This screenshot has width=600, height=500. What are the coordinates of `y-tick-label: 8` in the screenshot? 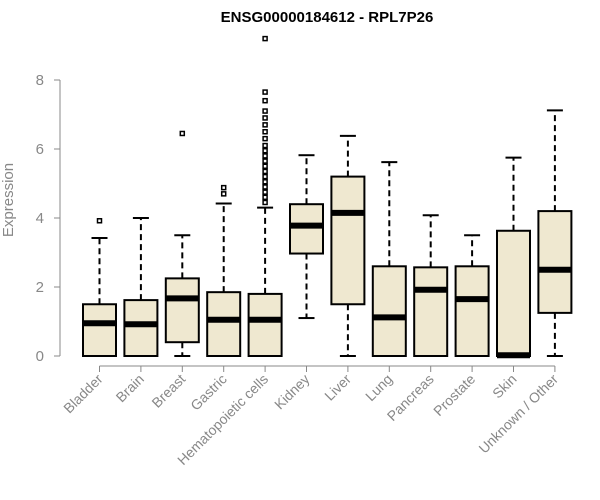 It's located at (40, 80).